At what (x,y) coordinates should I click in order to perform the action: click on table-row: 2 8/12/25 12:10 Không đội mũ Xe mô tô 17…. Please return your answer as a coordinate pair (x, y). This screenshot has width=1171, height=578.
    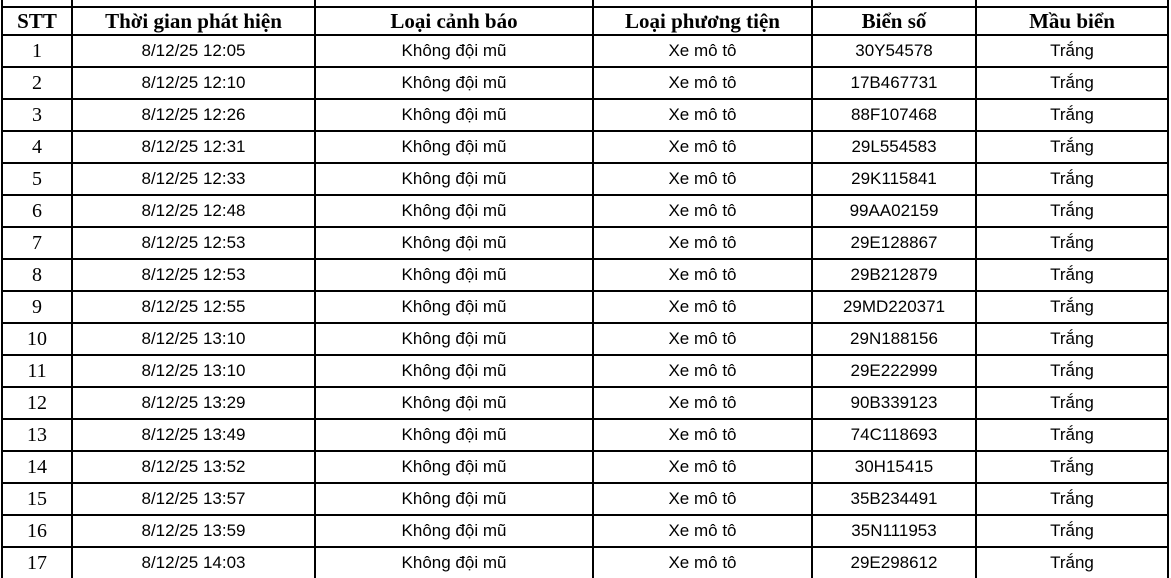
    Looking at the image, I should click on (585, 83).